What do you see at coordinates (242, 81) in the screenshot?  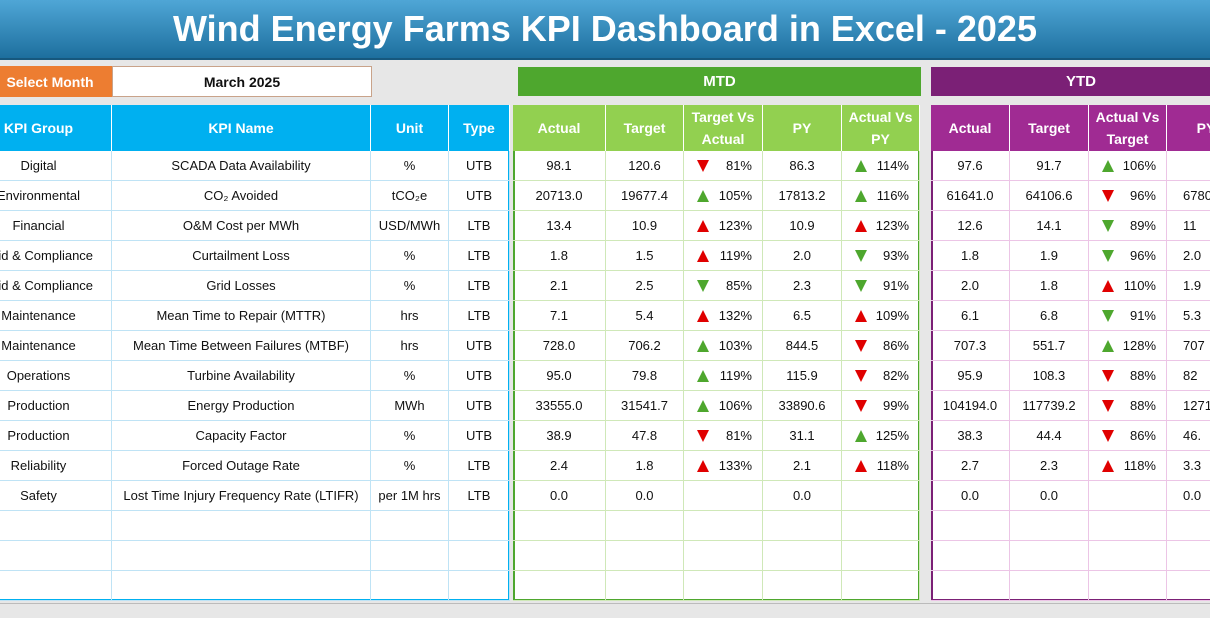 I see `month-select: March 2025` at bounding box center [242, 81].